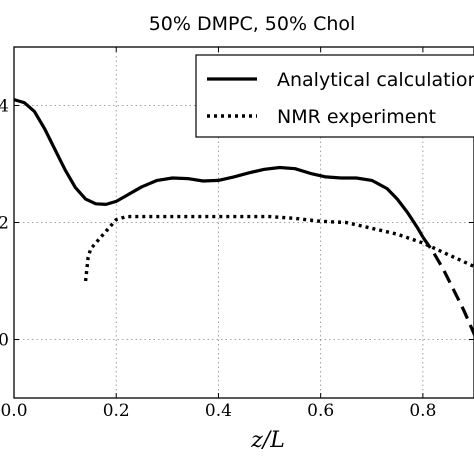 This screenshot has height=474, width=474. Describe the element at coordinates (4, 107) in the screenshot. I see `y-tick-label: 4` at that location.